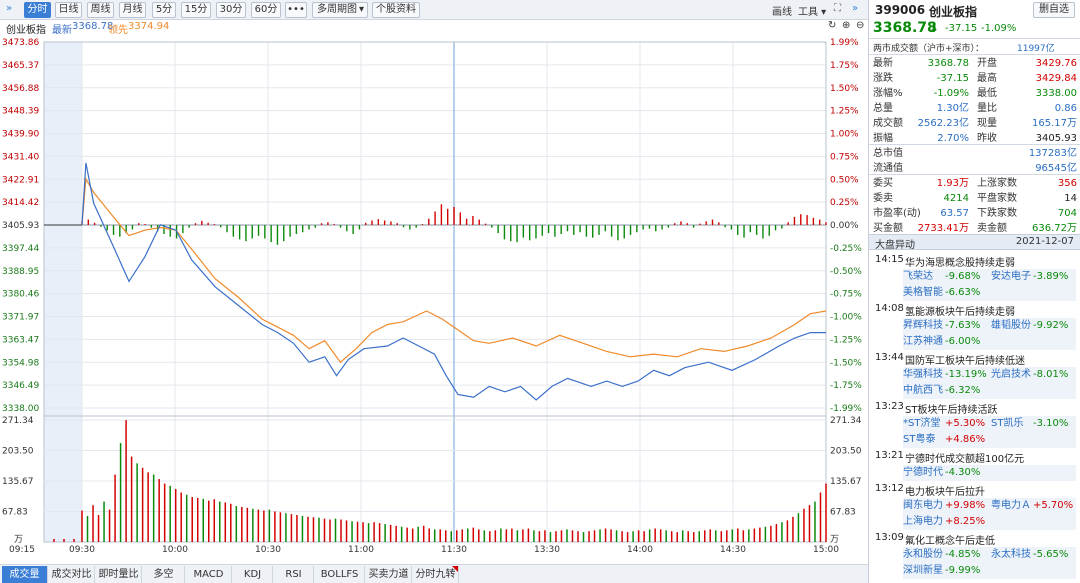 The image size is (1080, 583). Describe the element at coordinates (20, 226) in the screenshot. I see `y-tick-left: 3405.93` at that location.